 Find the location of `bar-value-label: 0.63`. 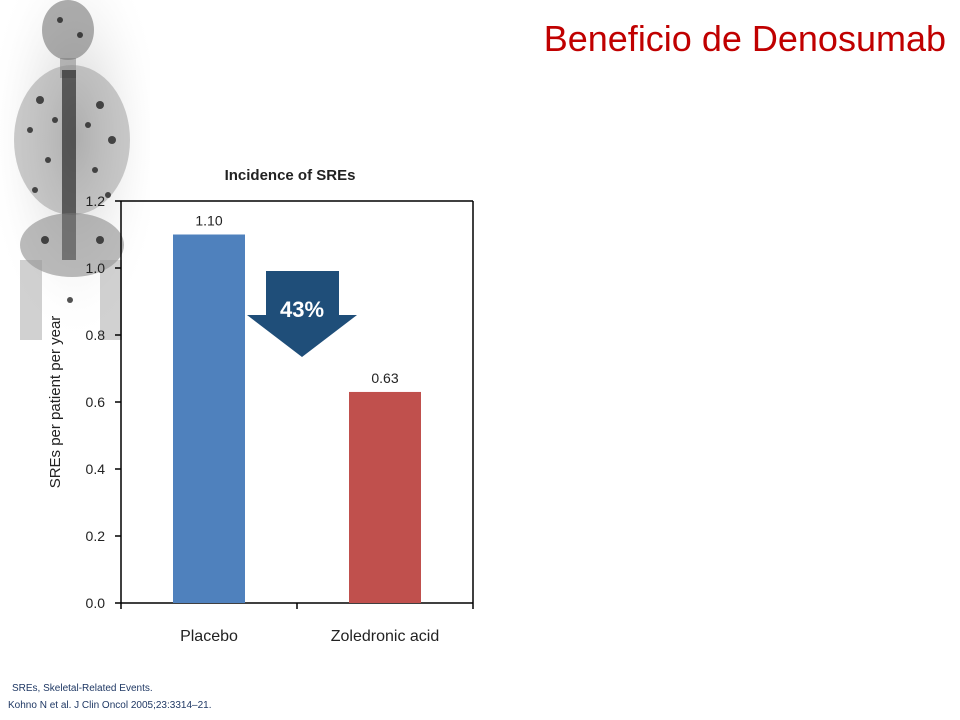

bar-value-label: 0.63 is located at coordinates (384, 378).